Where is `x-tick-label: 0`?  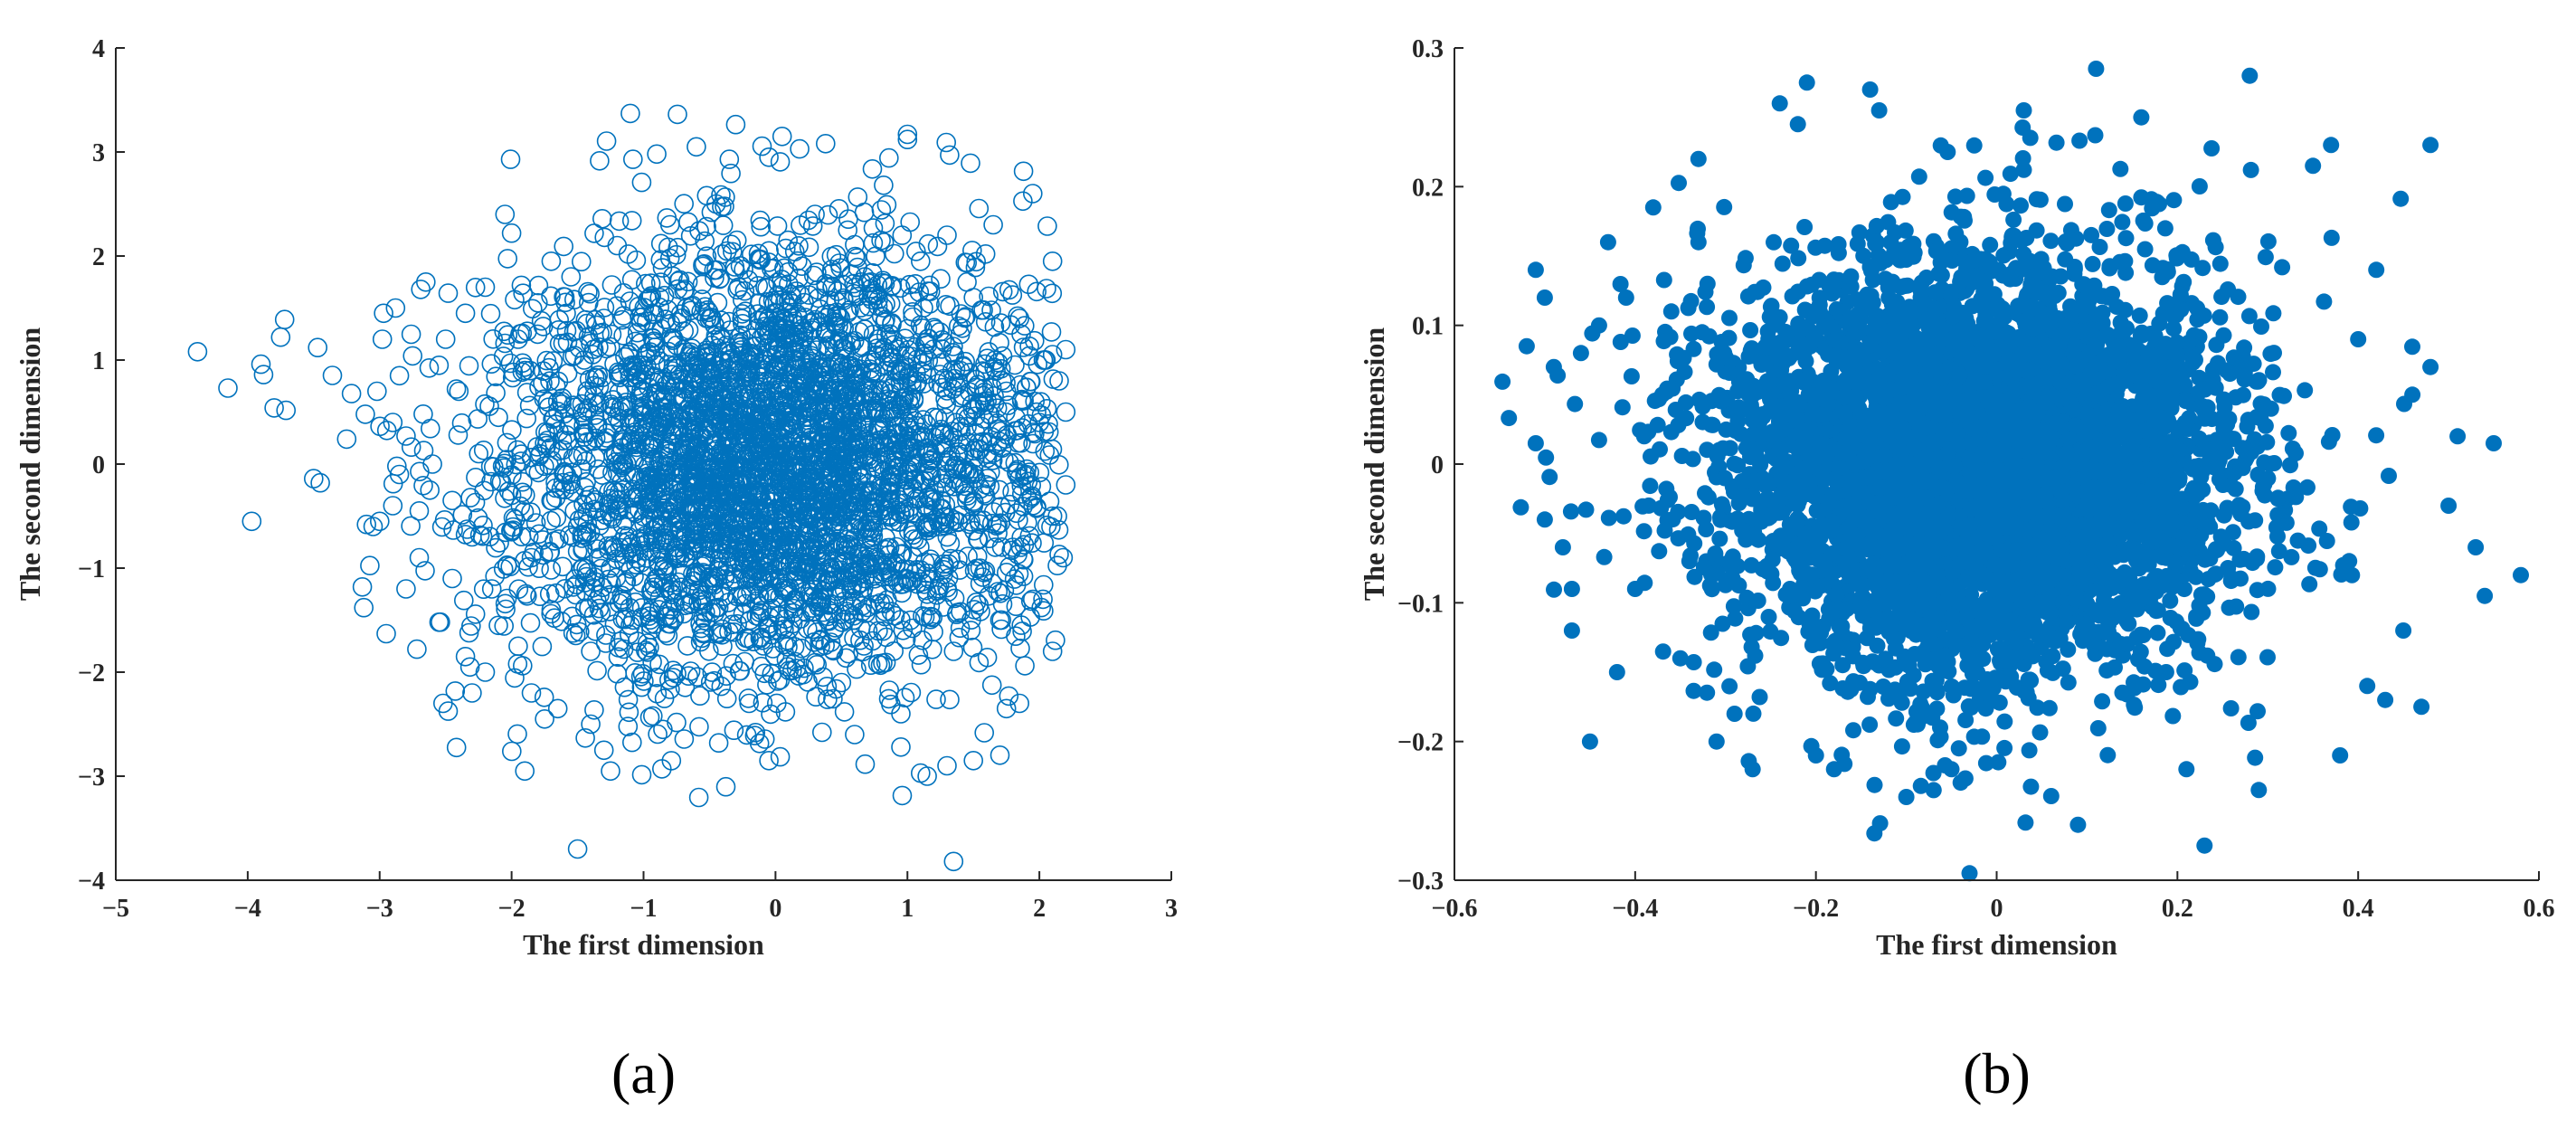
x-tick-label: 0 is located at coordinates (775, 909).